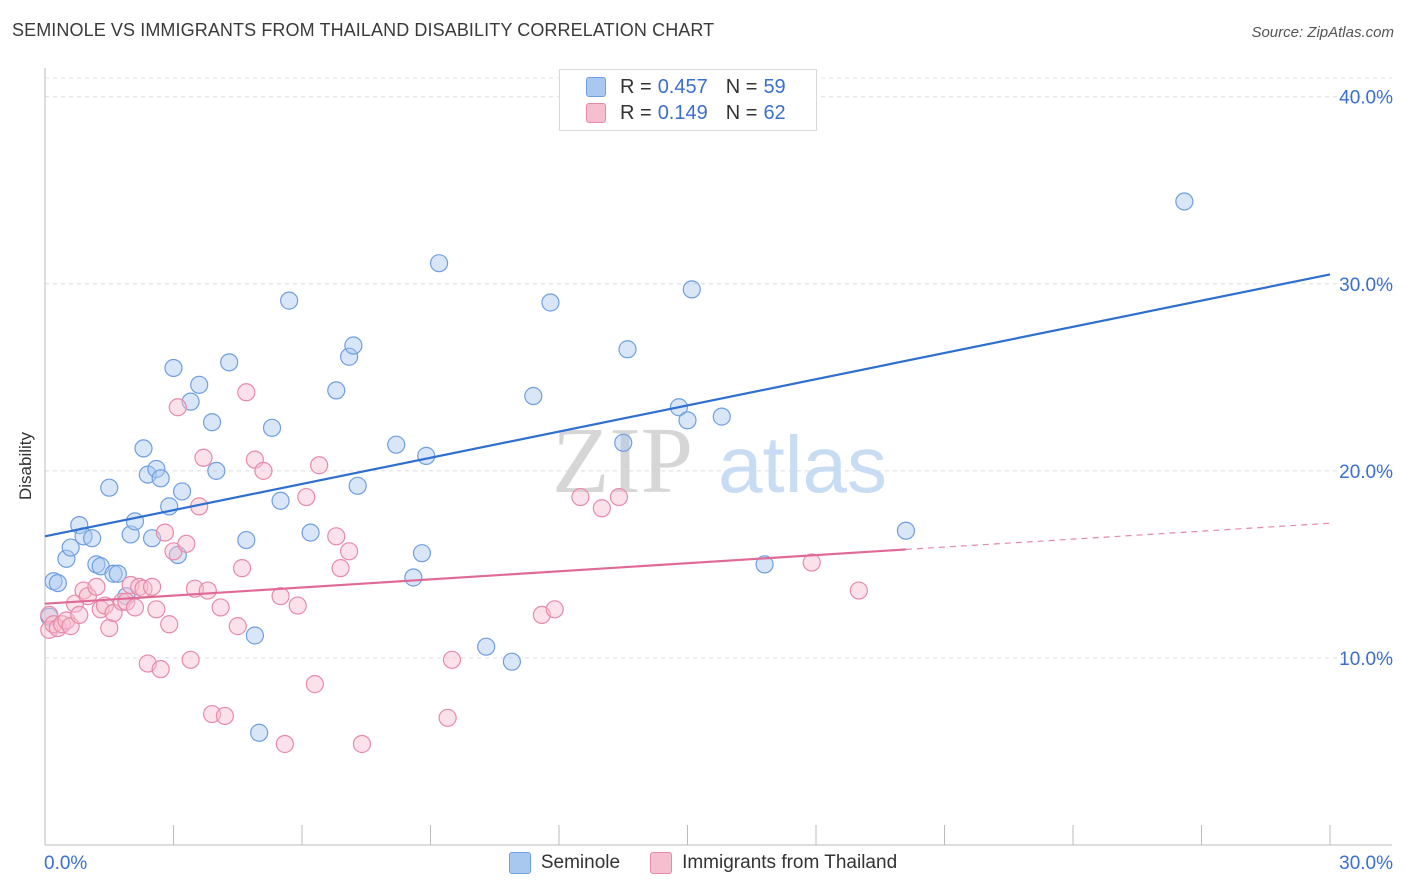 Image resolution: width=1406 pixels, height=892 pixels. I want to click on legend-item-seminole: Seminole, so click(564, 863).